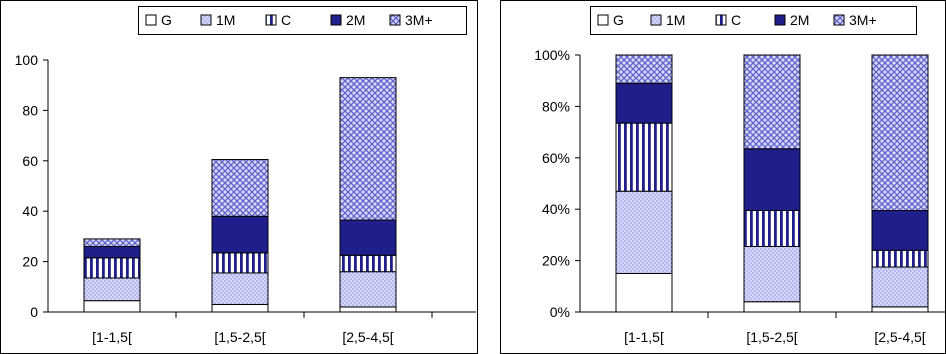 The image size is (946, 354). What do you see at coordinates (556, 158) in the screenshot?
I see `y-tick-label: 60%` at bounding box center [556, 158].